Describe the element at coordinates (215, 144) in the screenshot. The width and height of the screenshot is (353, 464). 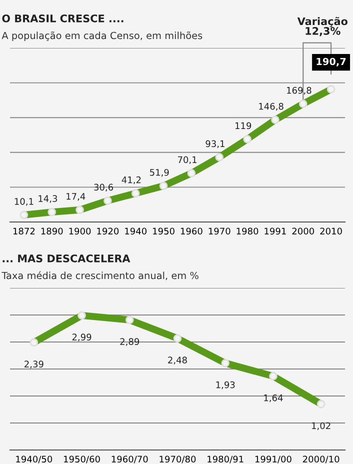
I see `data-label: 93,1` at that location.